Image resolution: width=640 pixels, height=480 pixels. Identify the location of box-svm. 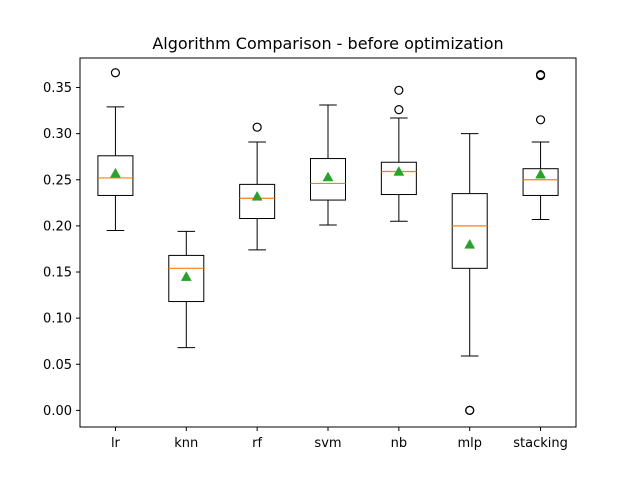
(328, 179).